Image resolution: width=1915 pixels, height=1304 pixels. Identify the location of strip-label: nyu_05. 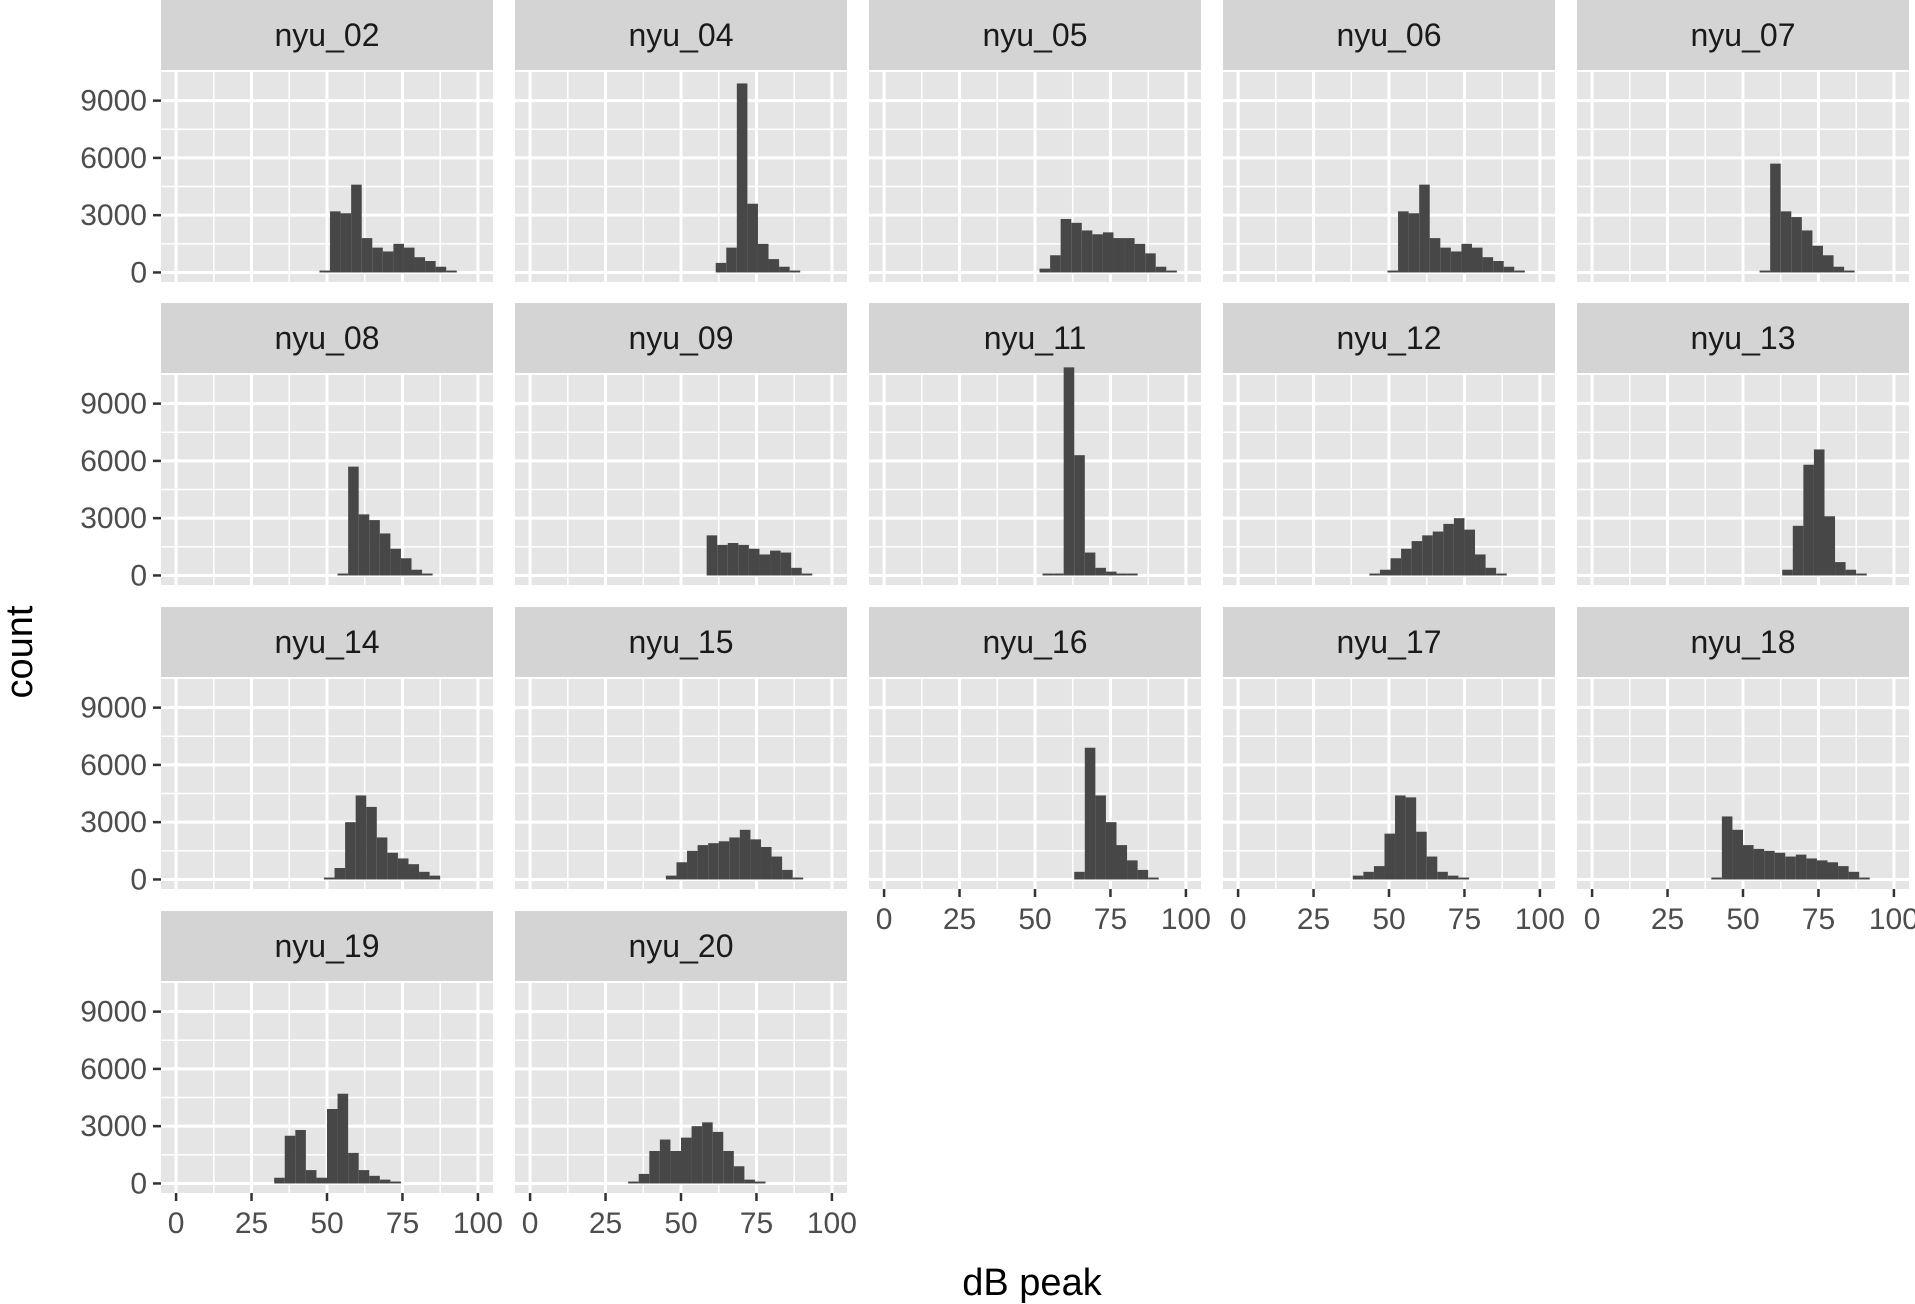
(1035, 35).